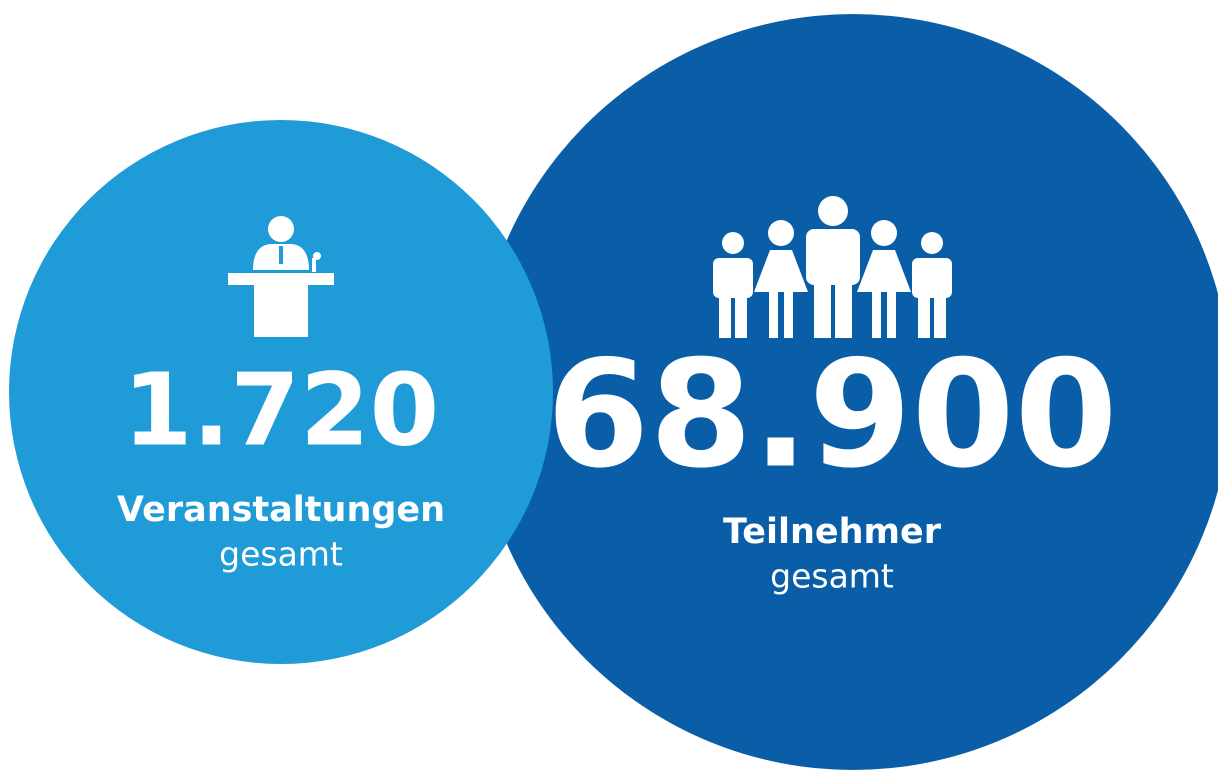  I want to click on participants-value: 68.900, so click(831, 415).